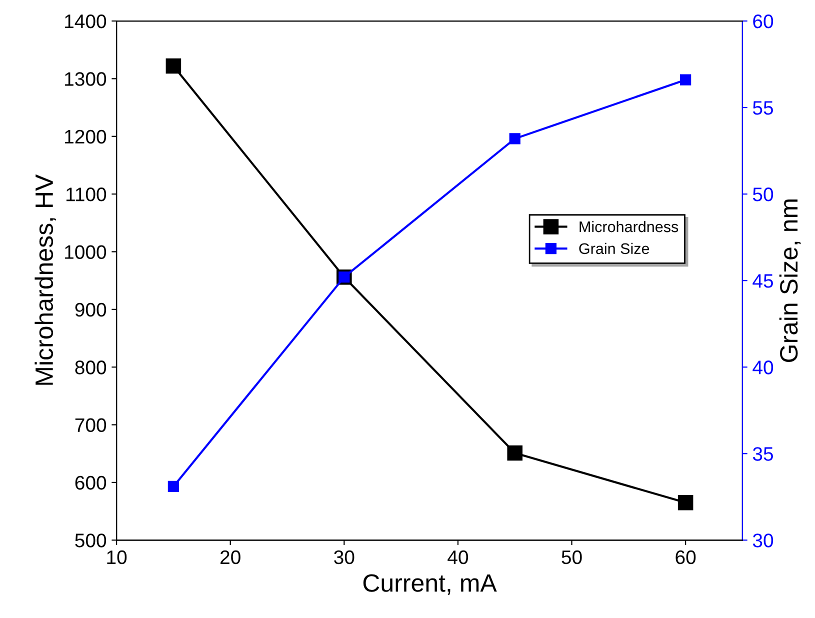 Image resolution: width=815 pixels, height=618 pixels. Describe the element at coordinates (763, 367) in the screenshot. I see `y2-tick-label: 40` at that location.